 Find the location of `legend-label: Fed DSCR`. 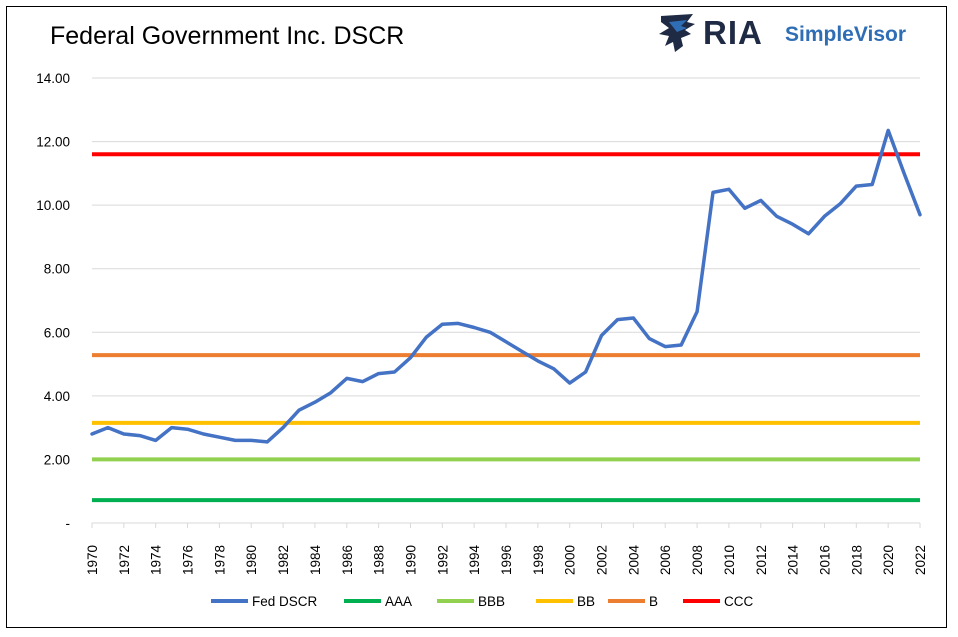

legend-label: Fed DSCR is located at coordinates (285, 601).